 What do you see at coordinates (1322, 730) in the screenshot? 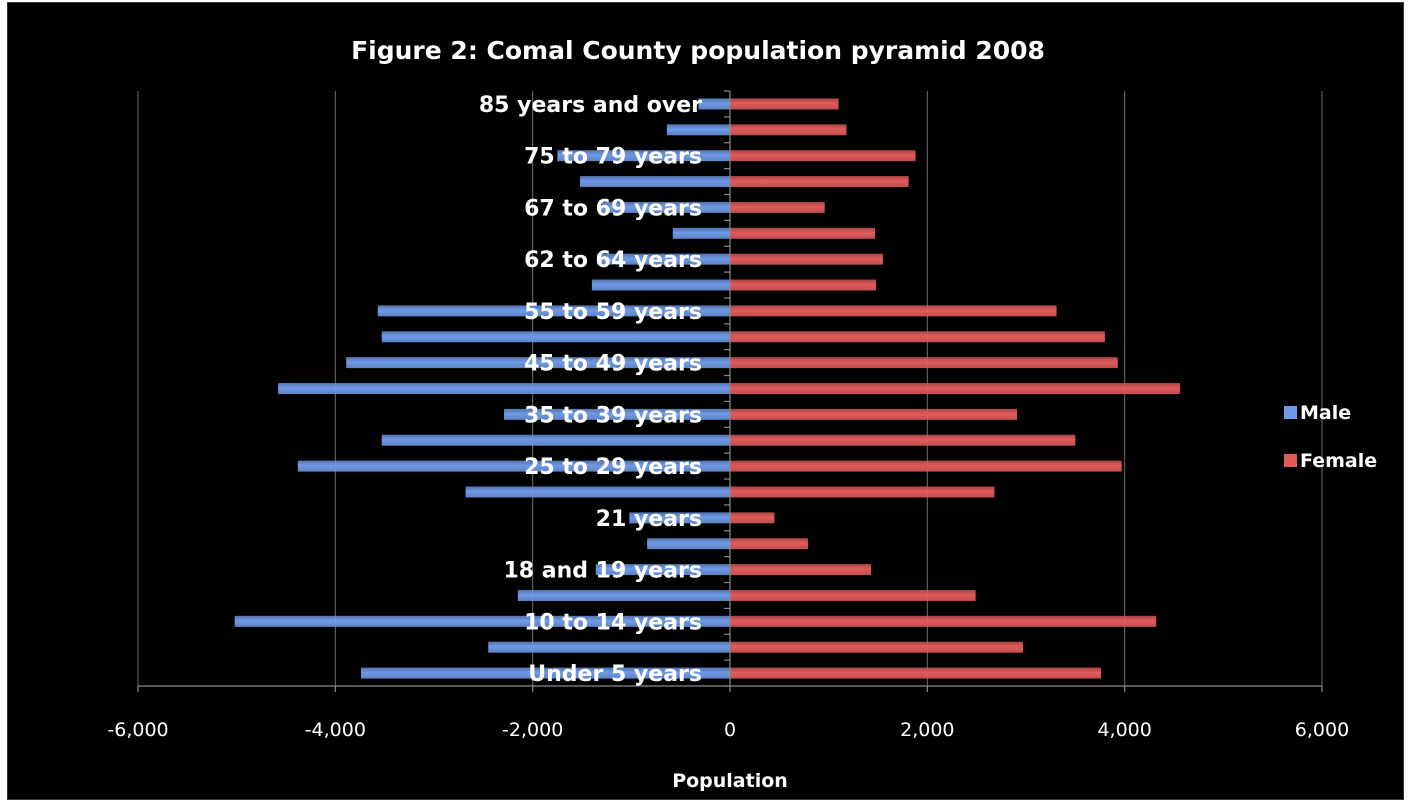
I see `x-tick-label: 6,000` at bounding box center [1322, 730].